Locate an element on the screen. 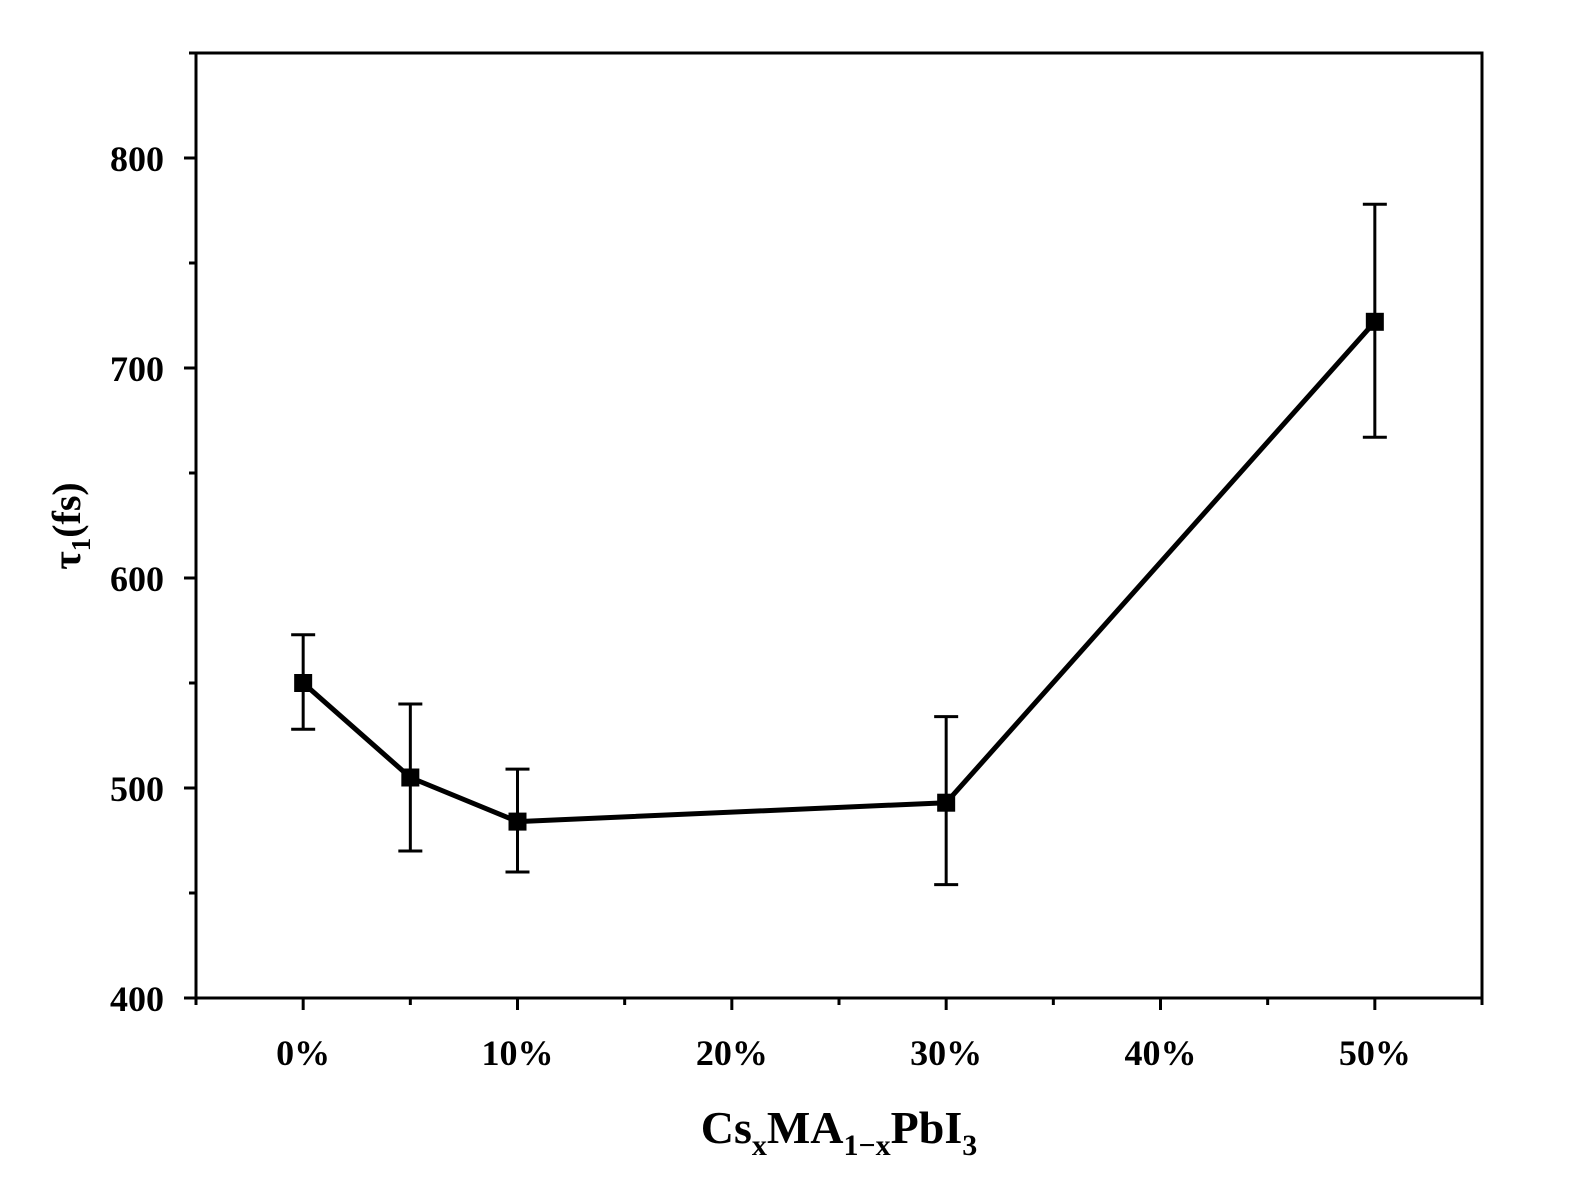  y-axis-title-sub: 1 is located at coordinates (81, 545).